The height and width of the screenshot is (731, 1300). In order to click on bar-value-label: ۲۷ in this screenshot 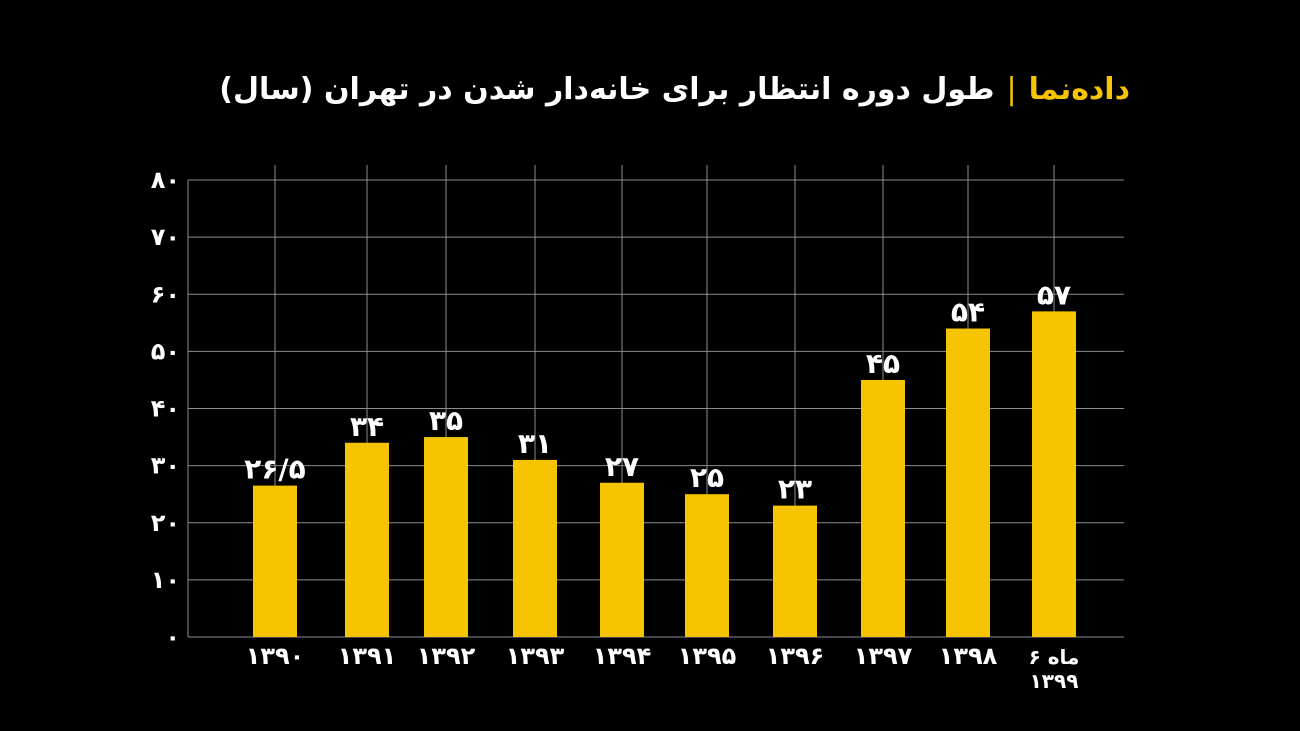, I will do `click(622, 466)`.